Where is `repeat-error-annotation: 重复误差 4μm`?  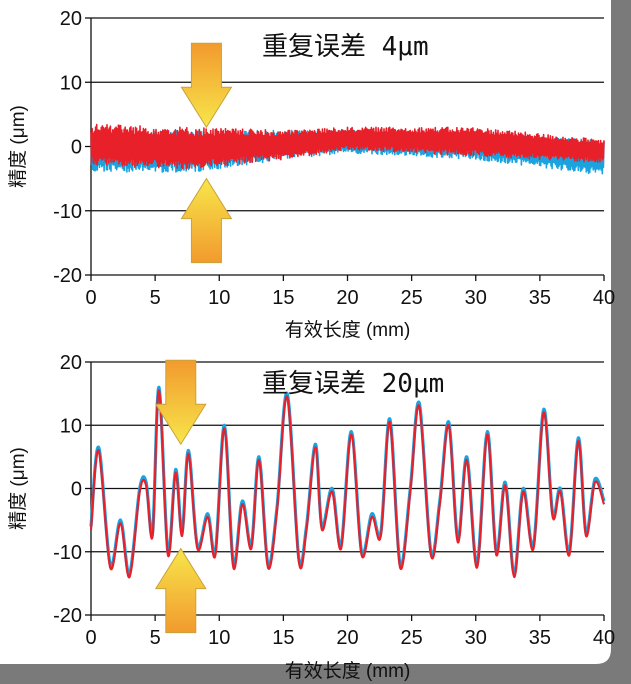
repeat-error-annotation: 重复误差 4μm is located at coordinates (345, 47).